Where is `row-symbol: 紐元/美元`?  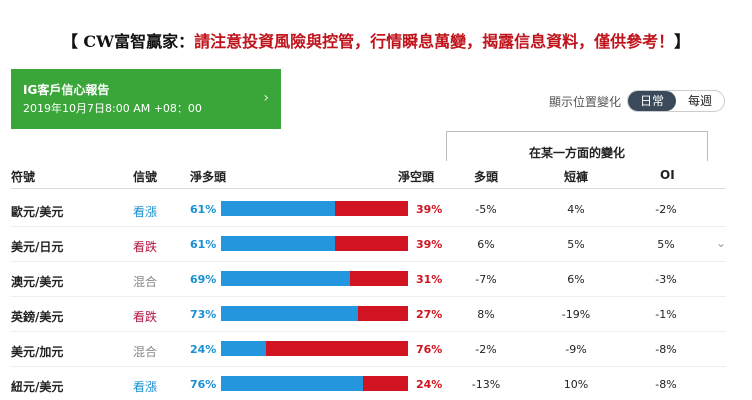
row-symbol: 紐元/美元 is located at coordinates (37, 387).